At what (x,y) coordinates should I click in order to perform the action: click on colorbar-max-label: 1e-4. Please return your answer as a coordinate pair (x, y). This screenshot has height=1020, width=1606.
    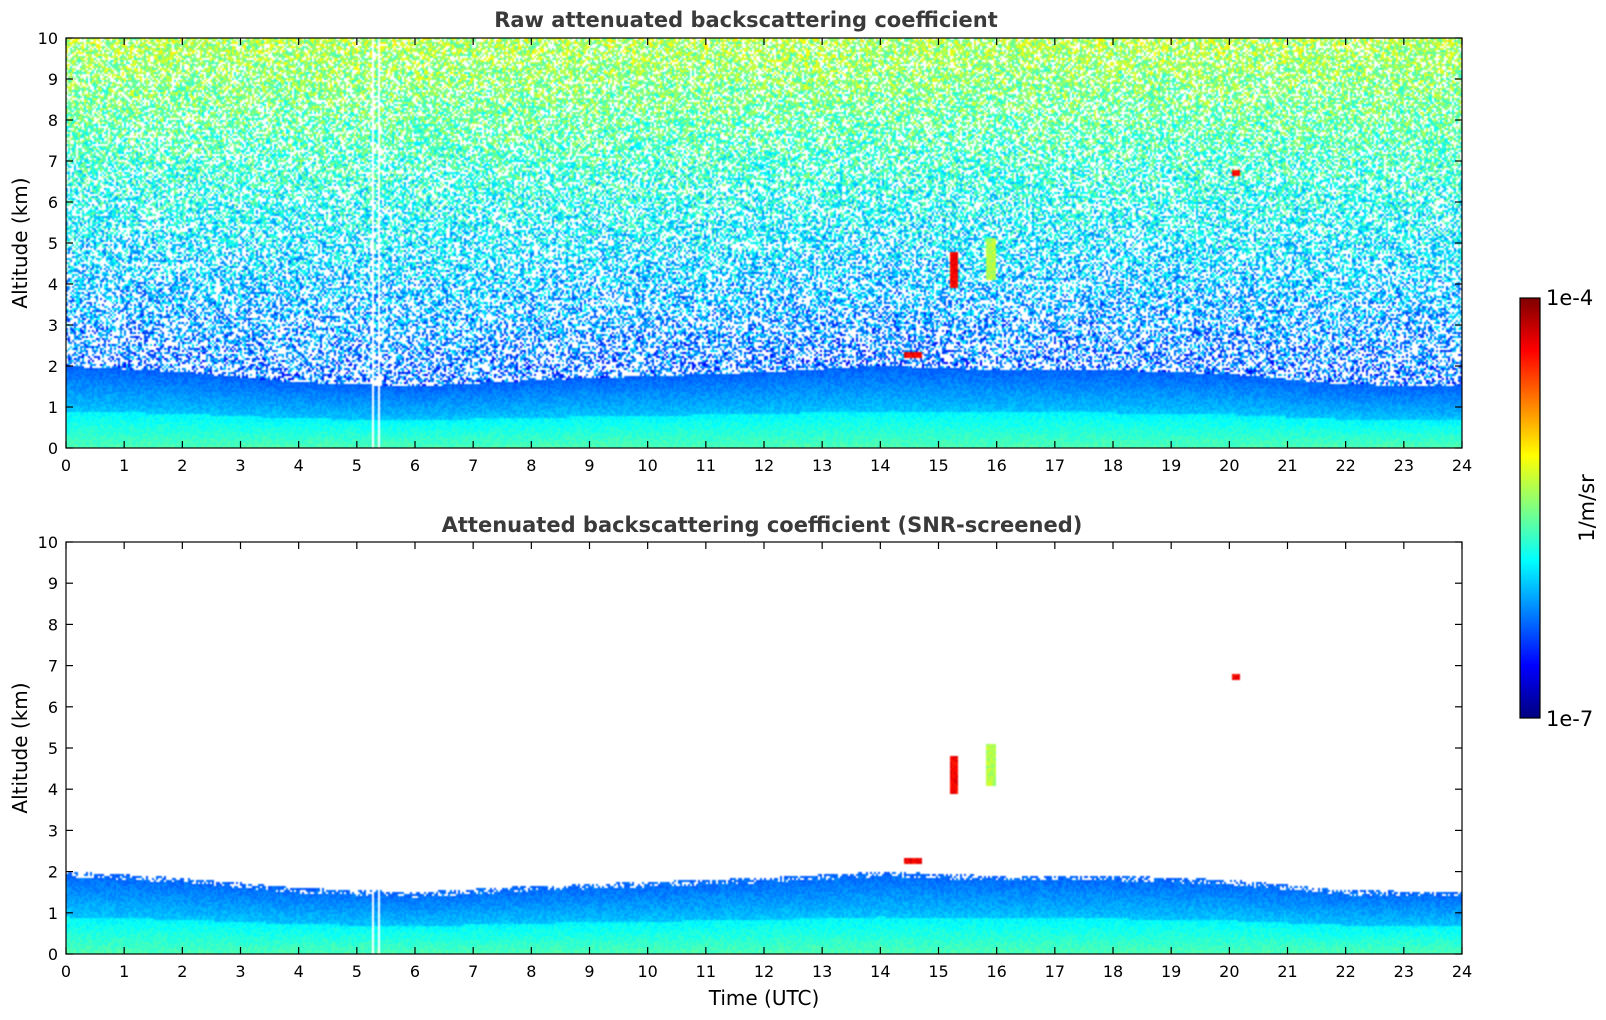
    Looking at the image, I should click on (1569, 298).